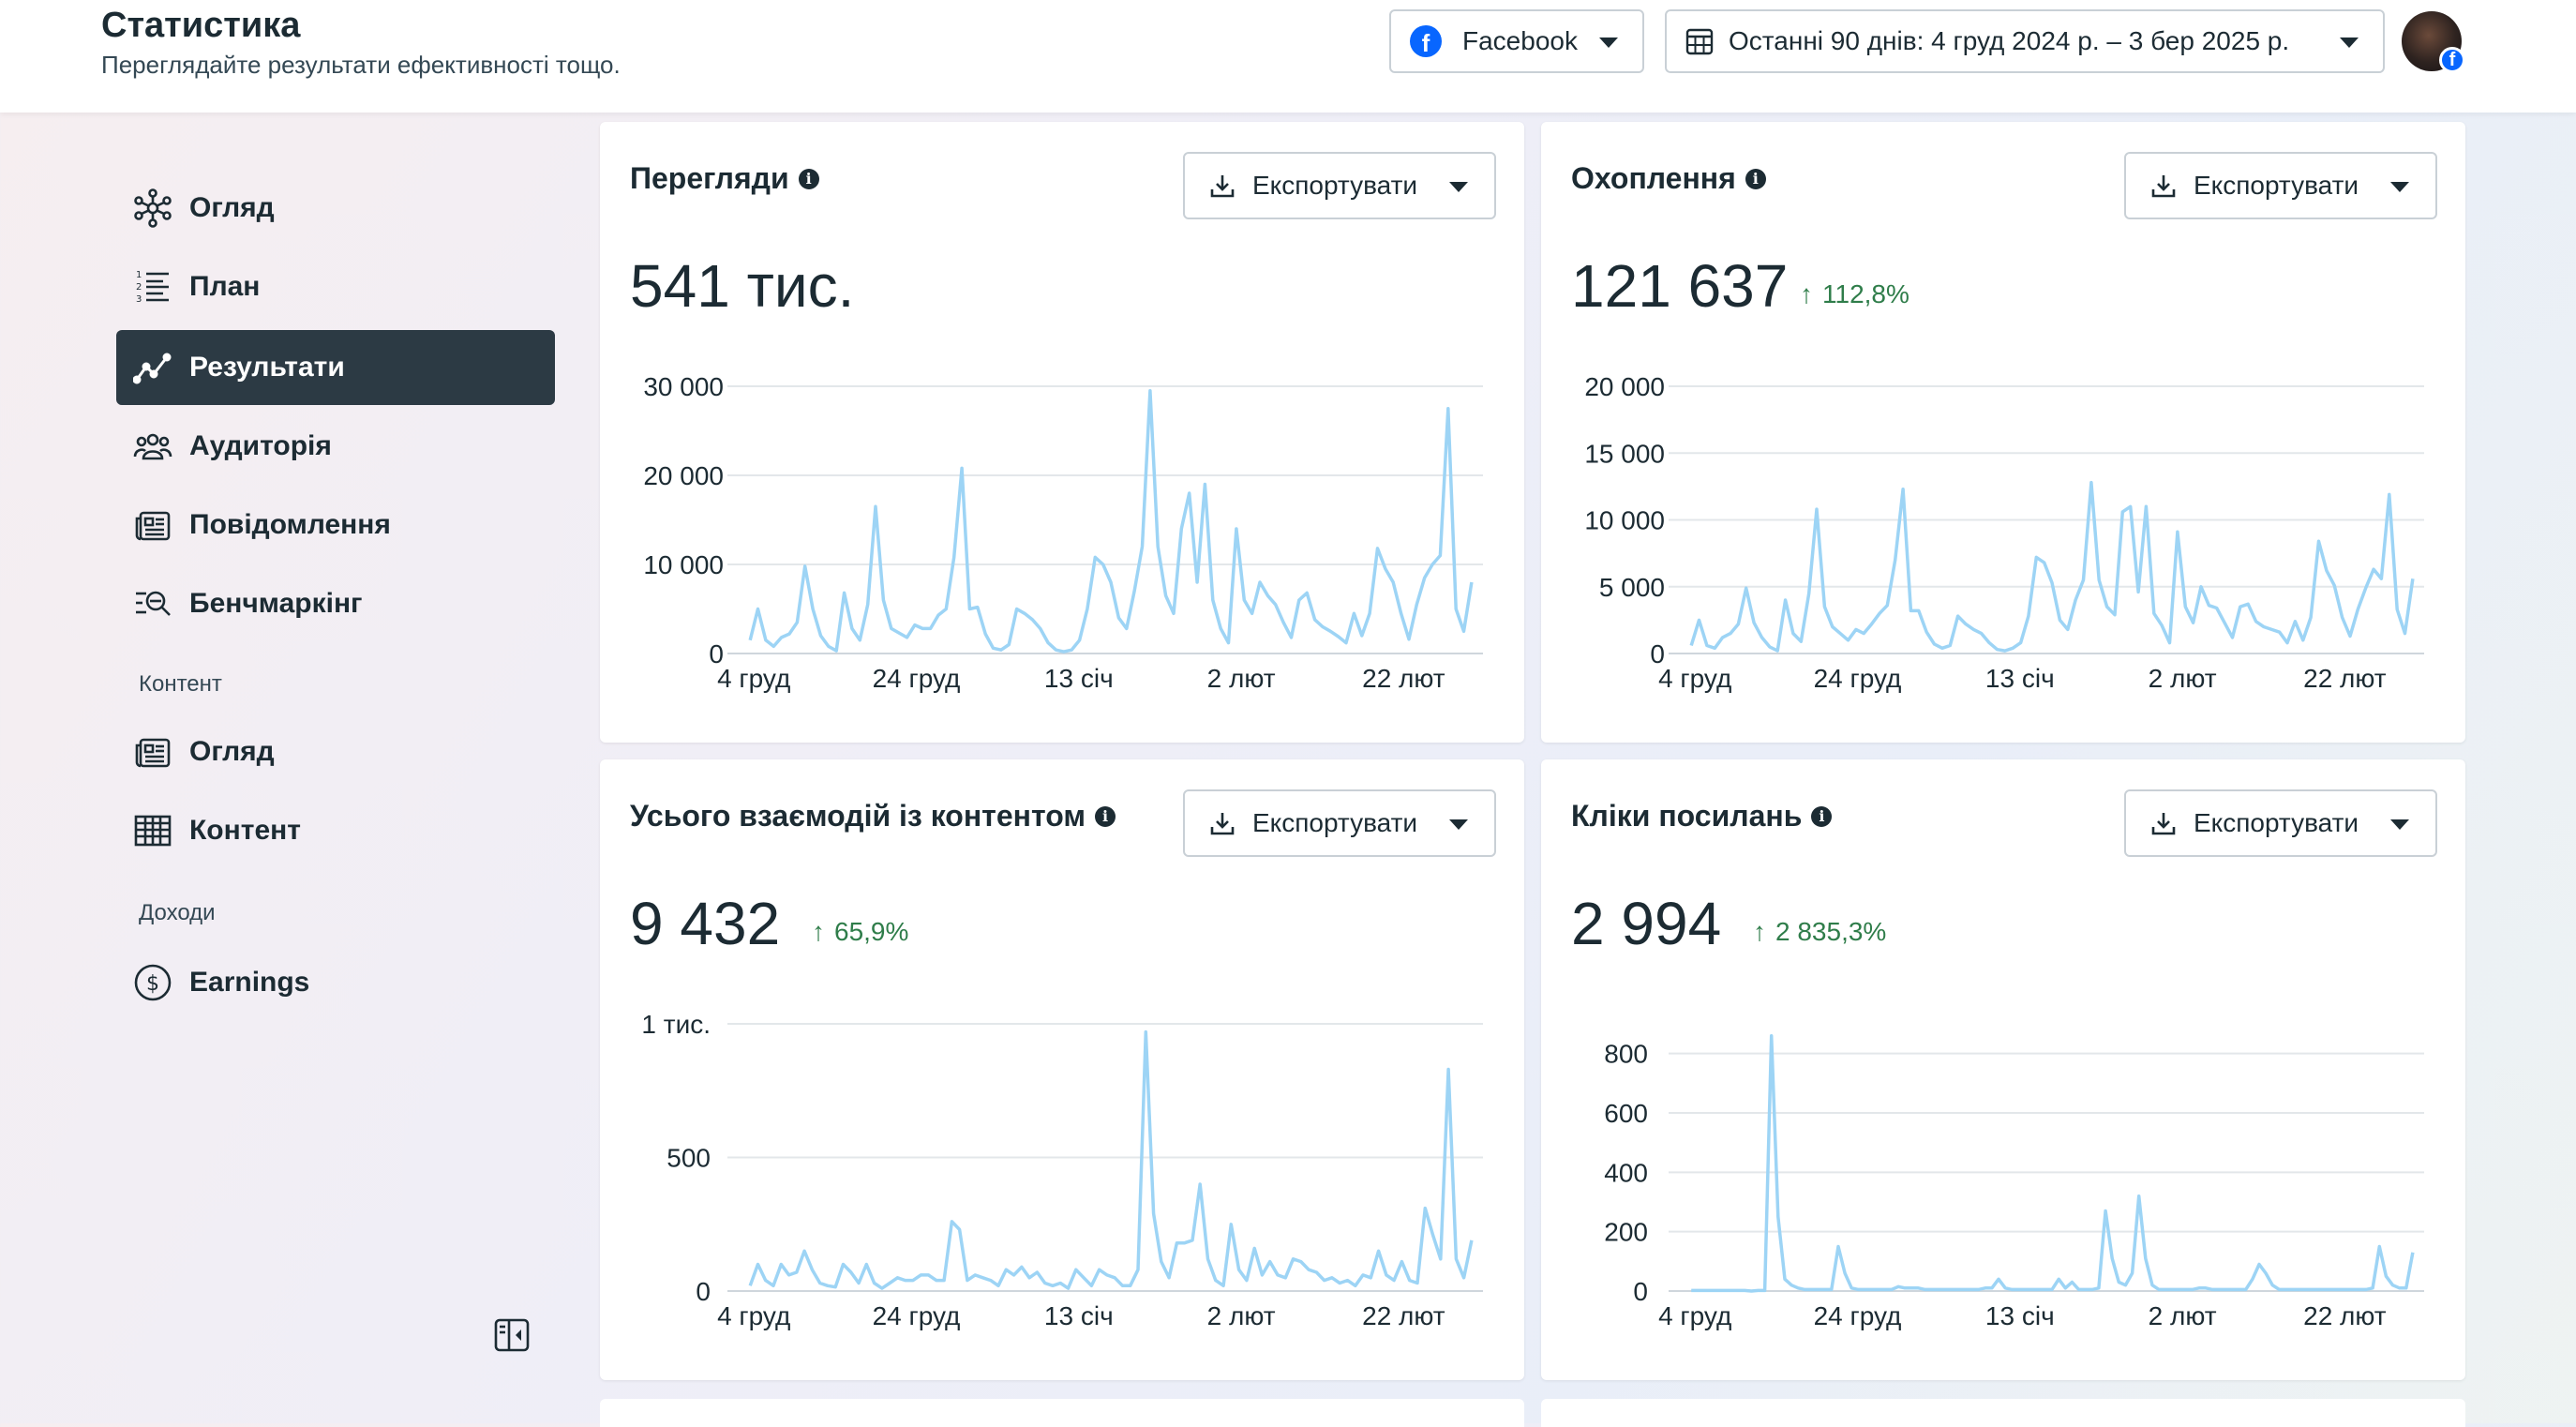 Image resolution: width=2576 pixels, height=1427 pixels. I want to click on platform-selector-button: f Facebook, so click(1517, 41).